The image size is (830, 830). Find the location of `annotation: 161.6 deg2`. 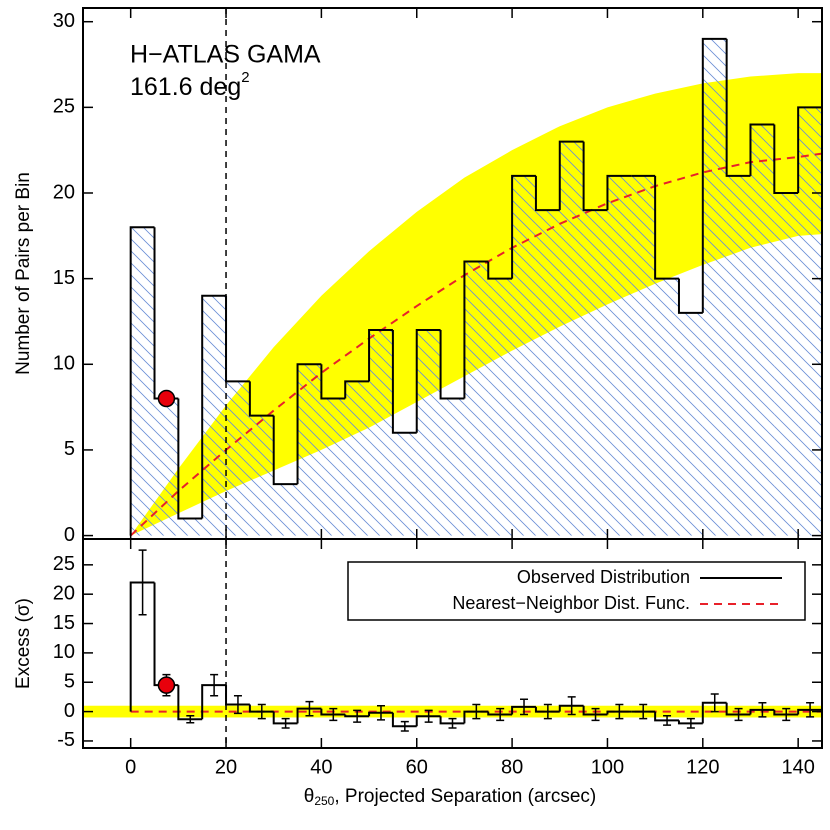

annotation: 161.6 deg2 is located at coordinates (190, 85).